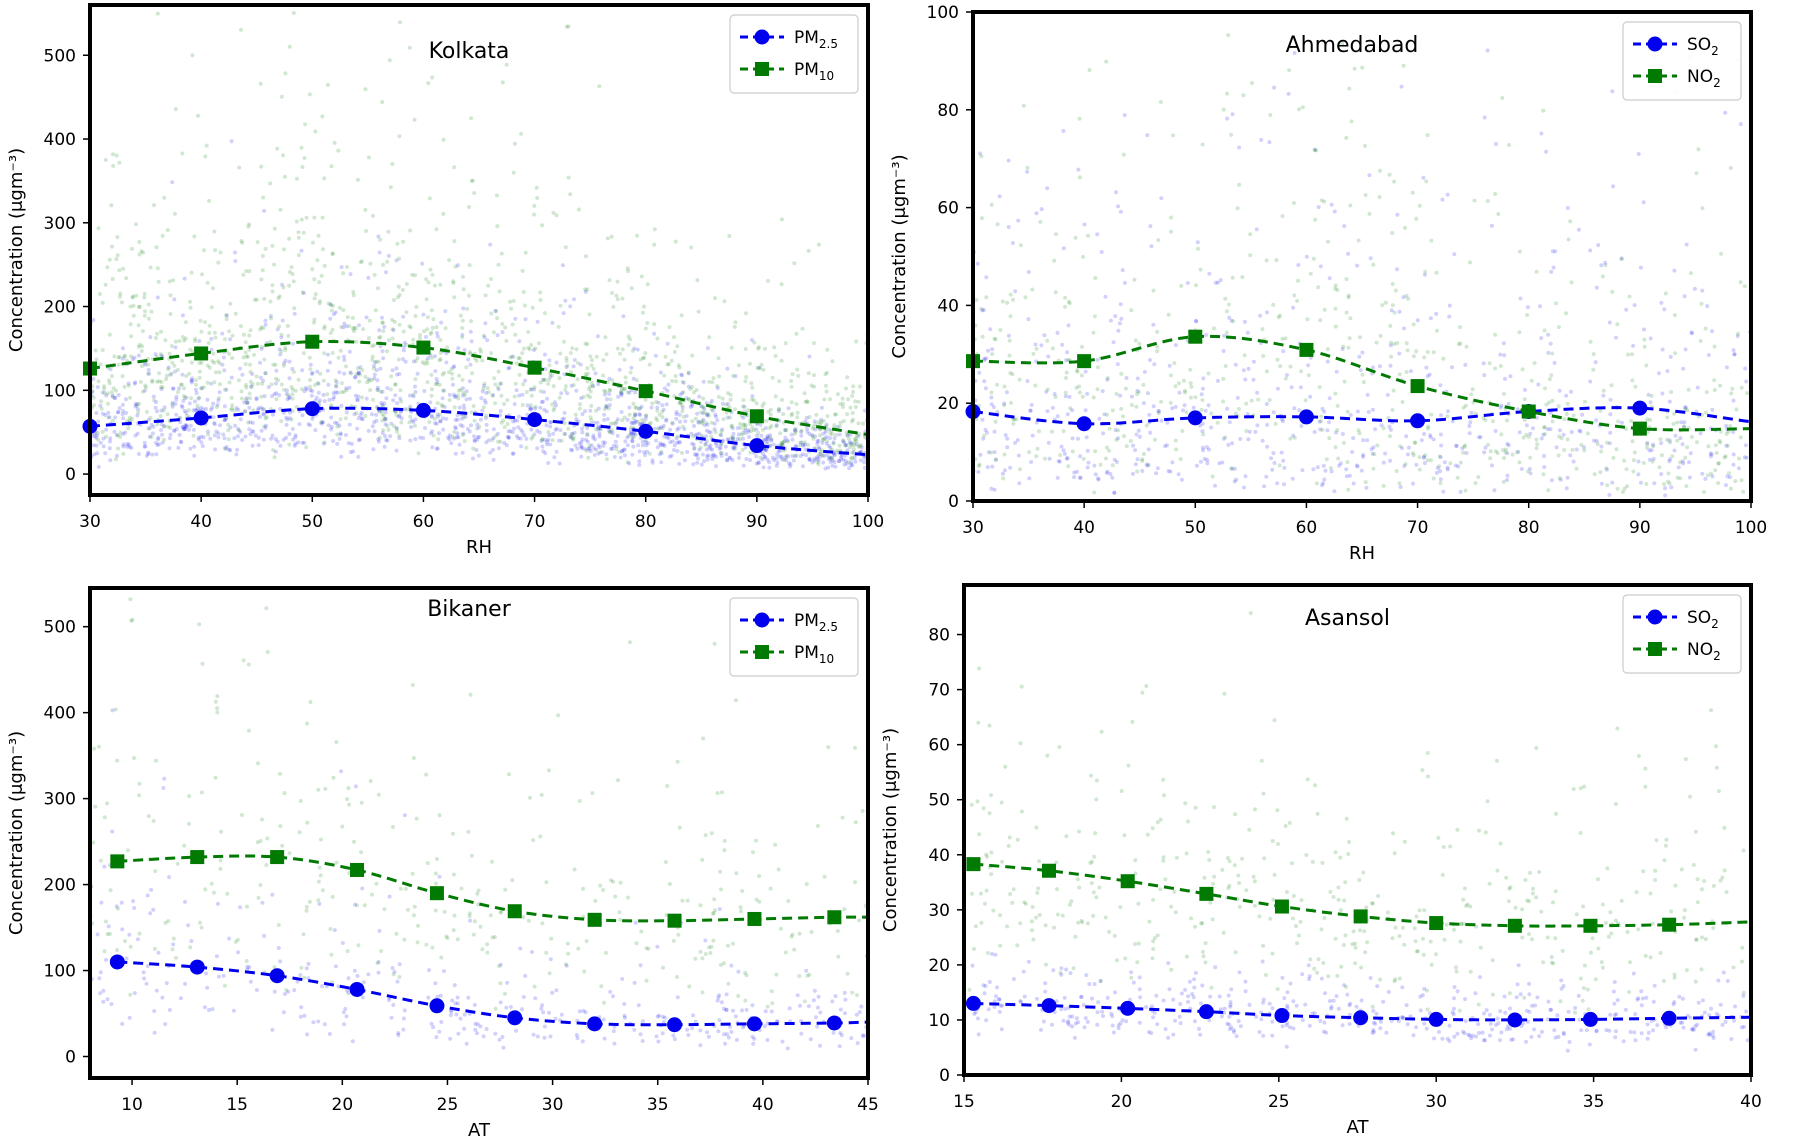  I want to click on y-axis-label: Concentration (μgm⁻³), so click(899, 256).